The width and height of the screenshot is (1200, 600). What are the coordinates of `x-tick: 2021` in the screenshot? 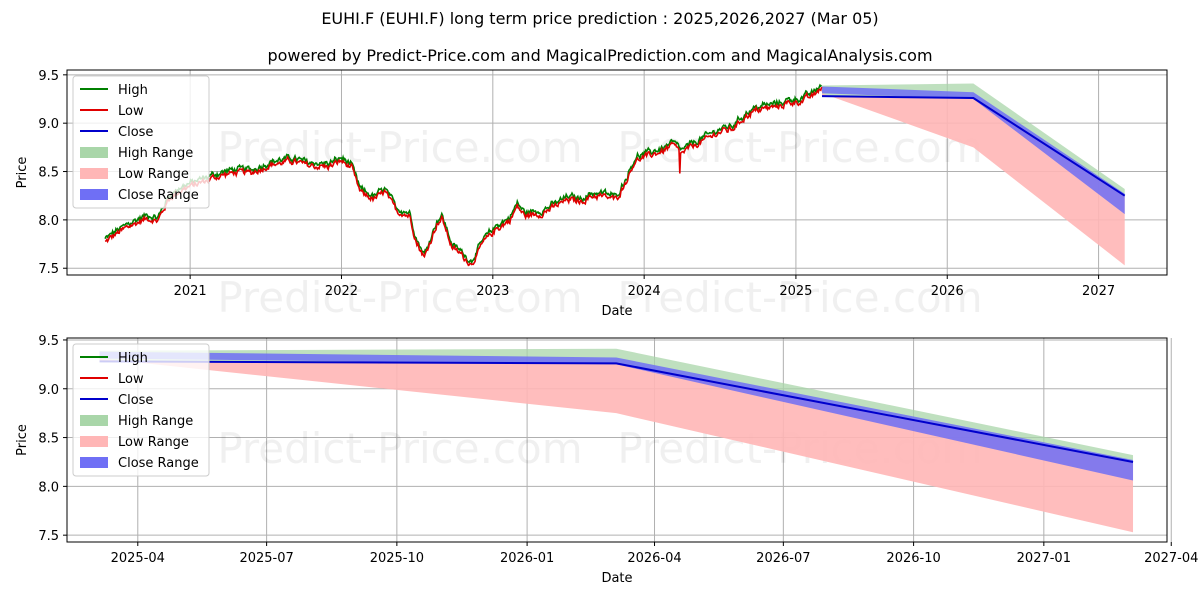 It's located at (190, 287).